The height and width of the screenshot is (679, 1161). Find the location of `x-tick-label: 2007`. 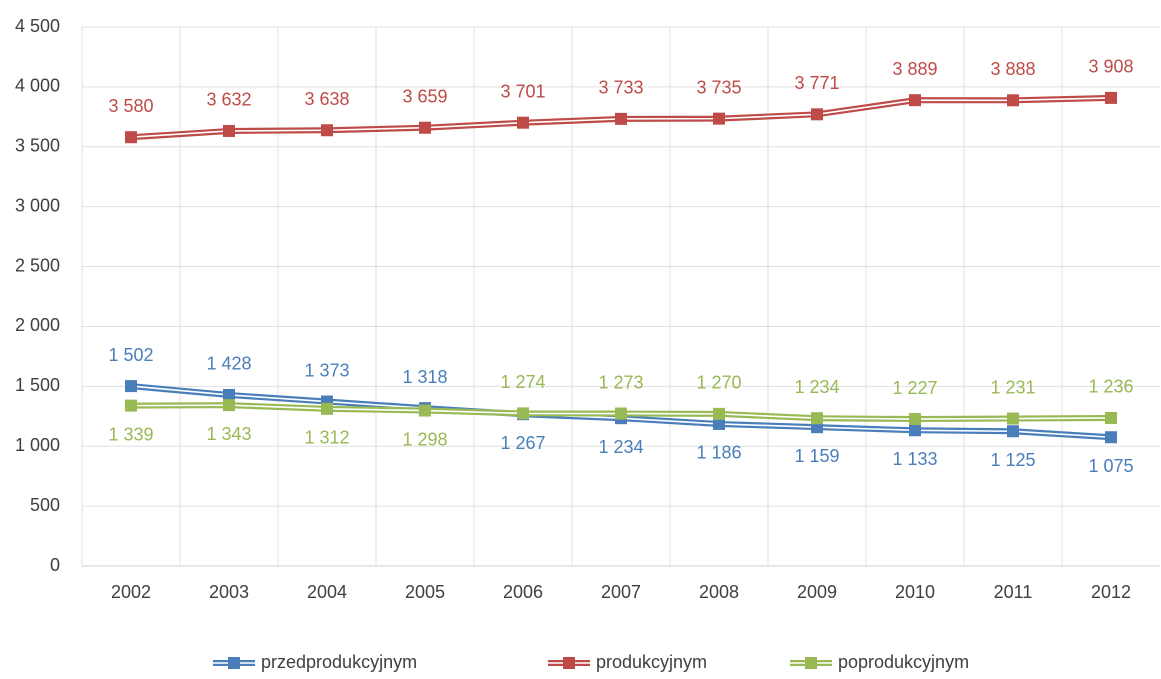

x-tick-label: 2007 is located at coordinates (621, 592).